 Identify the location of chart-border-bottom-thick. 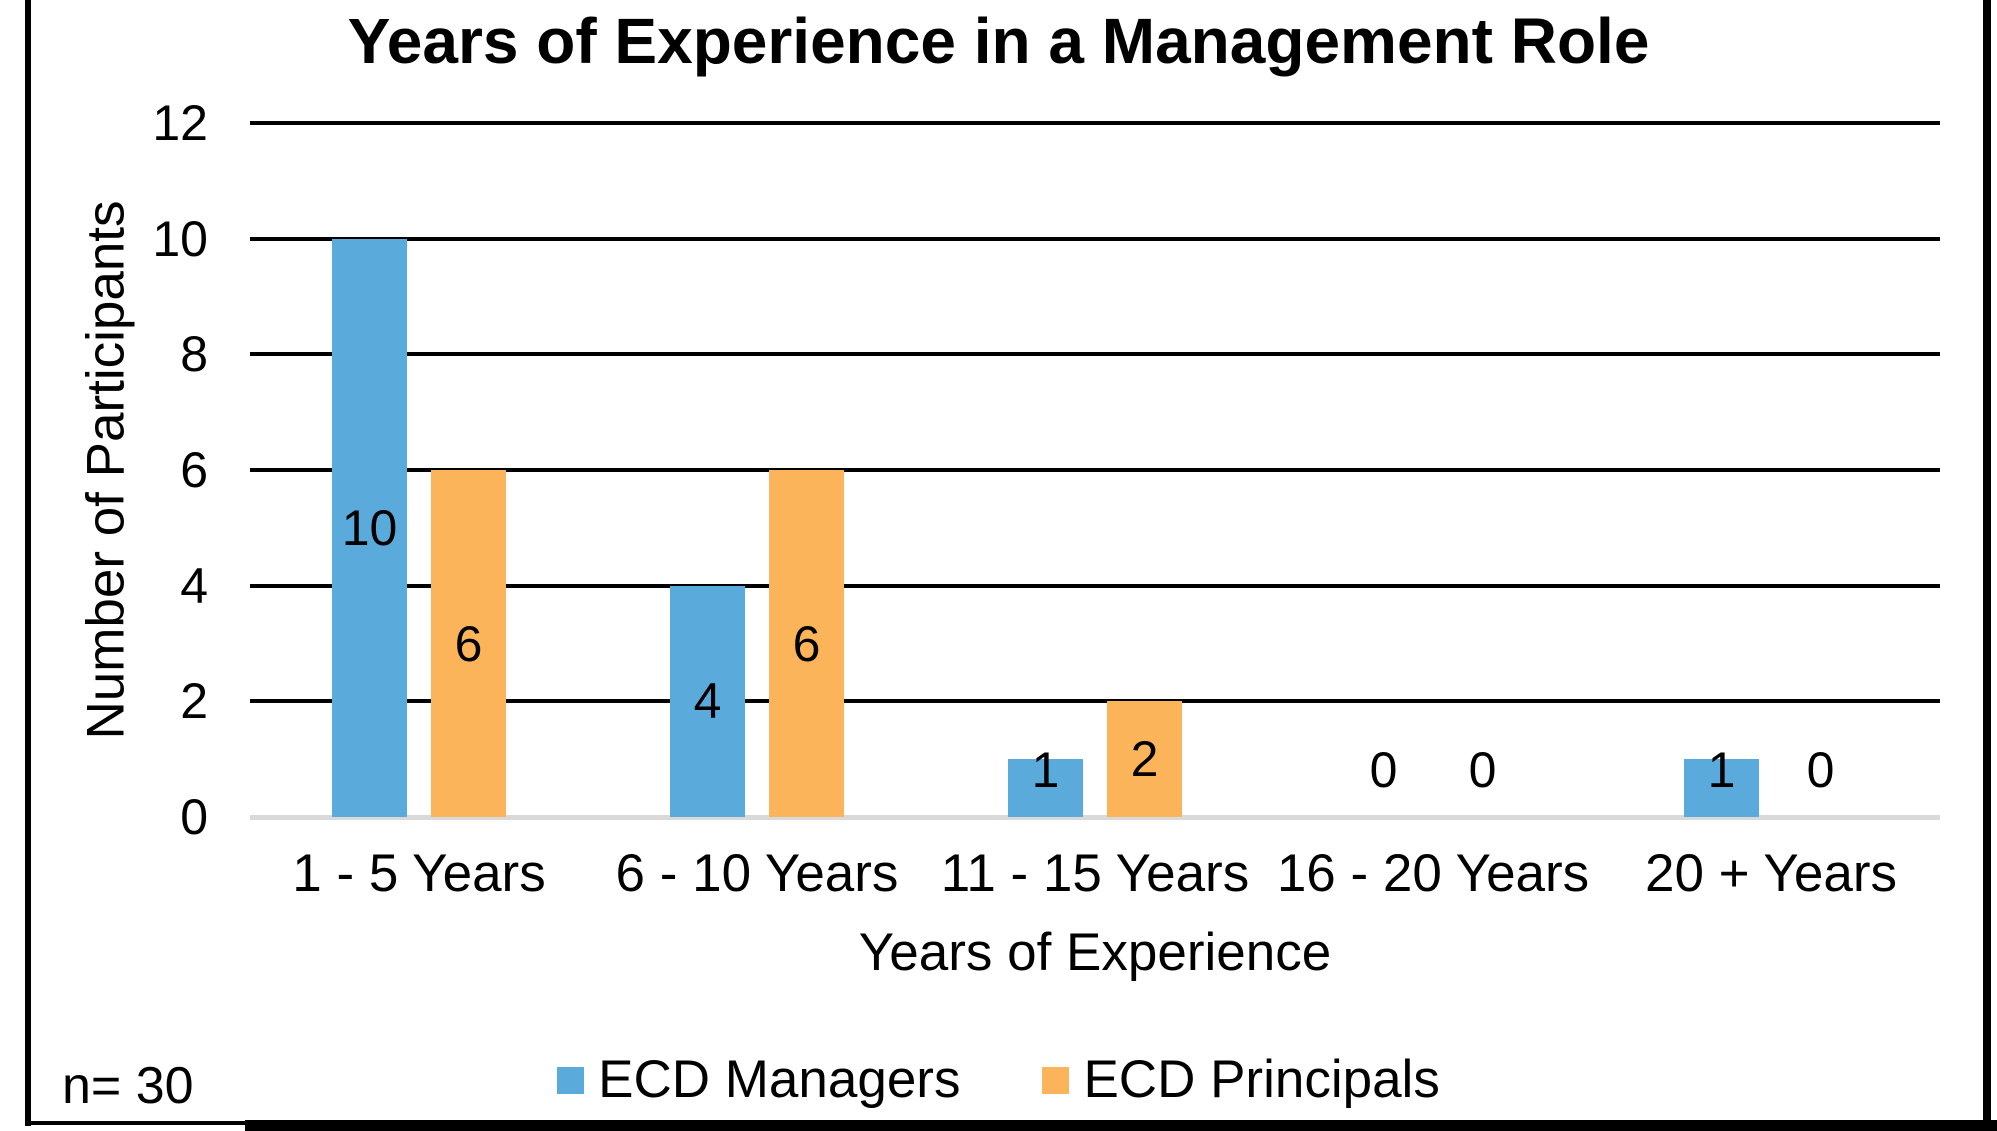
(1121, 1125).